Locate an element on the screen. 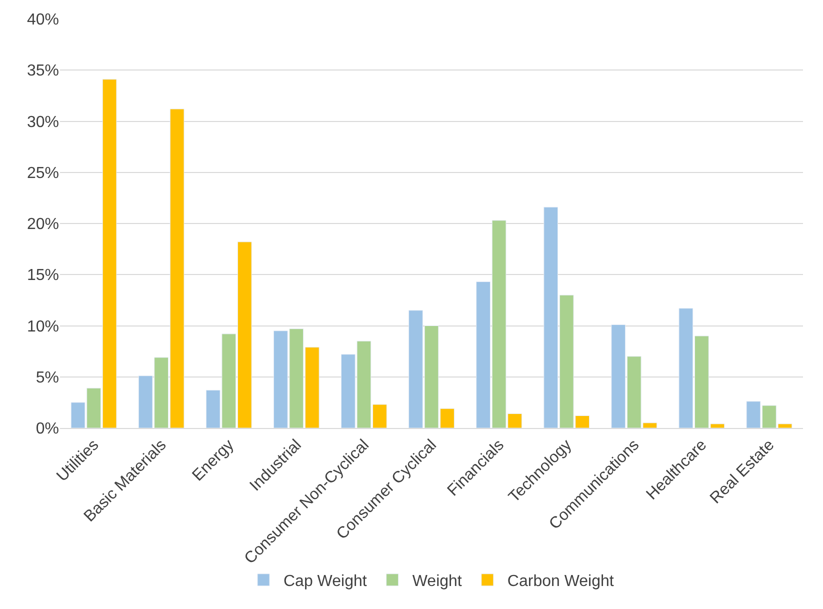  y-tick-label: 15% is located at coordinates (42, 275).